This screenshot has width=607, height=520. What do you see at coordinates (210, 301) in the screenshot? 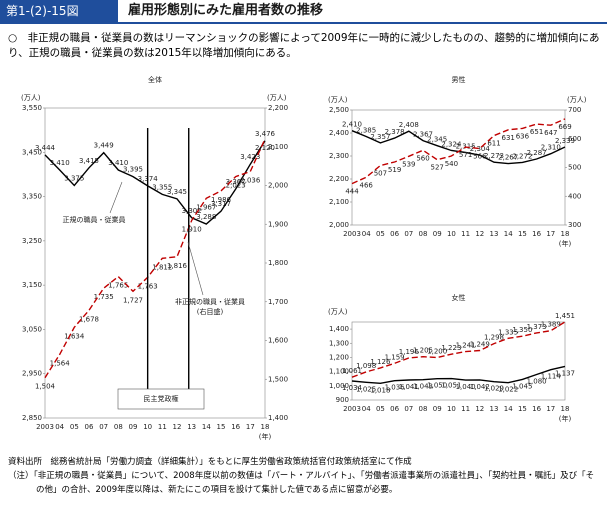
I see `annotation: 非正規の職員・従業員` at bounding box center [210, 301].